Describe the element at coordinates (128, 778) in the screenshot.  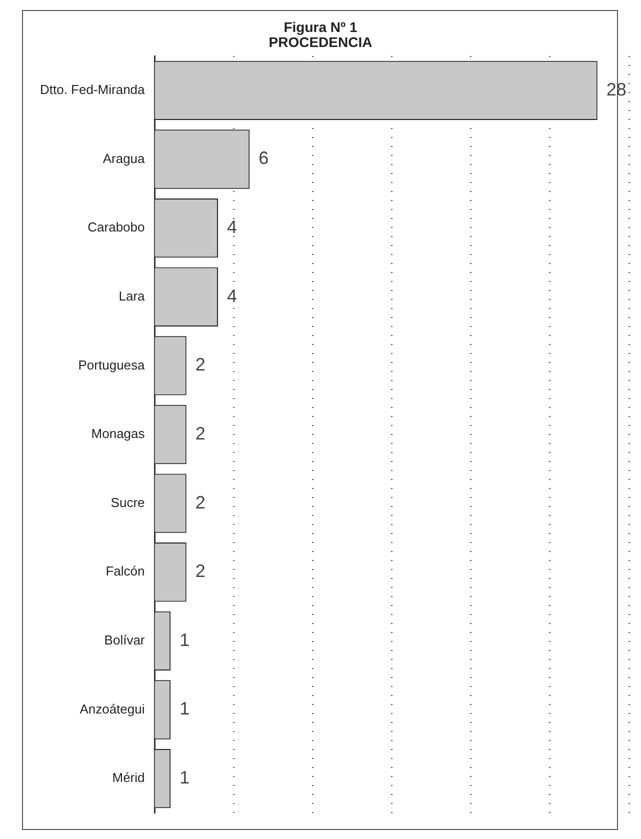
I see `y-tick-label: Mérid` at that location.